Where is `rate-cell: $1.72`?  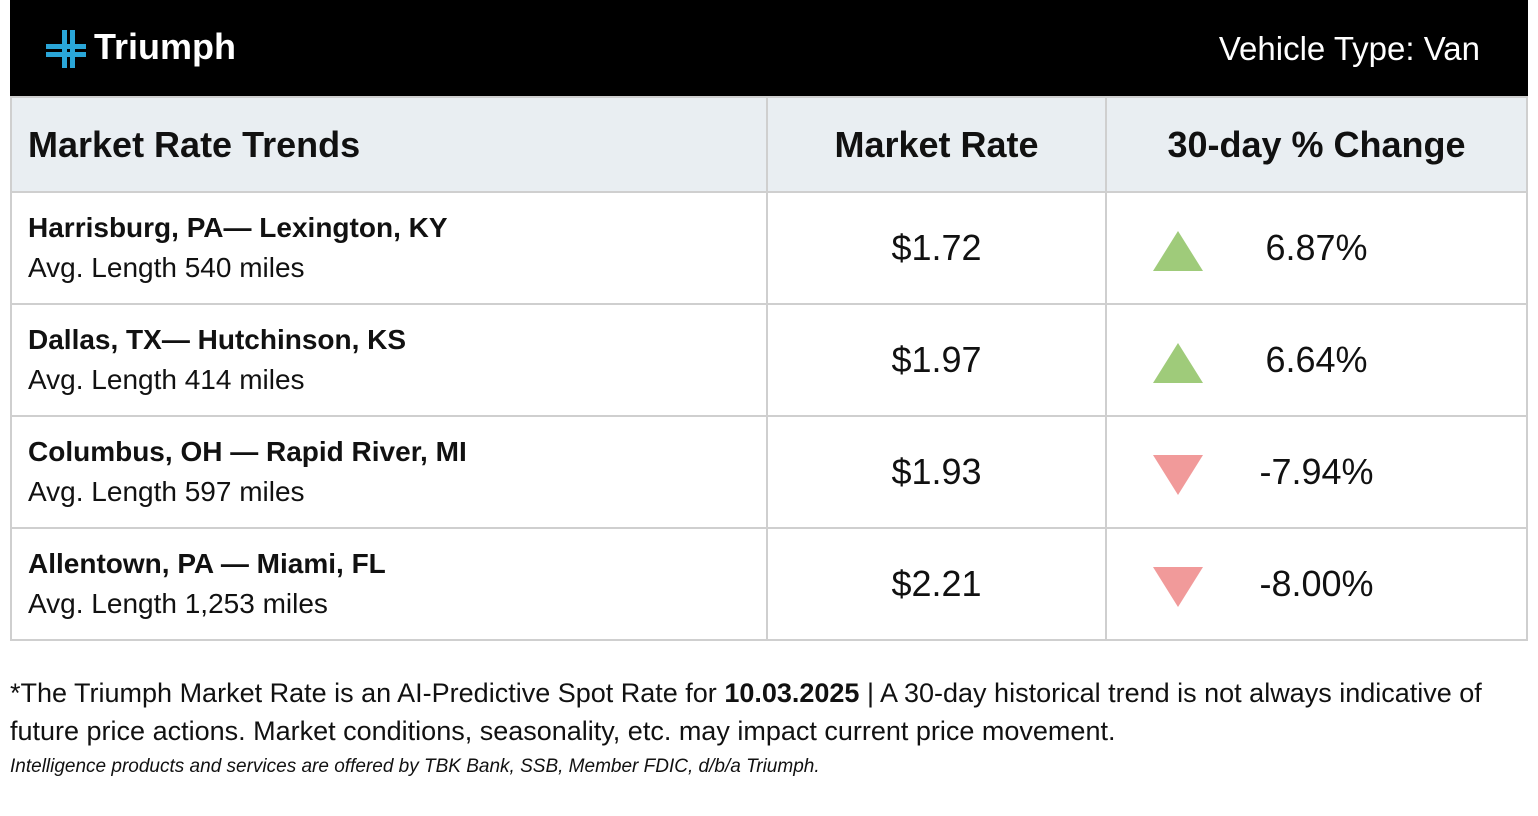 rate-cell: $1.72 is located at coordinates (936, 248).